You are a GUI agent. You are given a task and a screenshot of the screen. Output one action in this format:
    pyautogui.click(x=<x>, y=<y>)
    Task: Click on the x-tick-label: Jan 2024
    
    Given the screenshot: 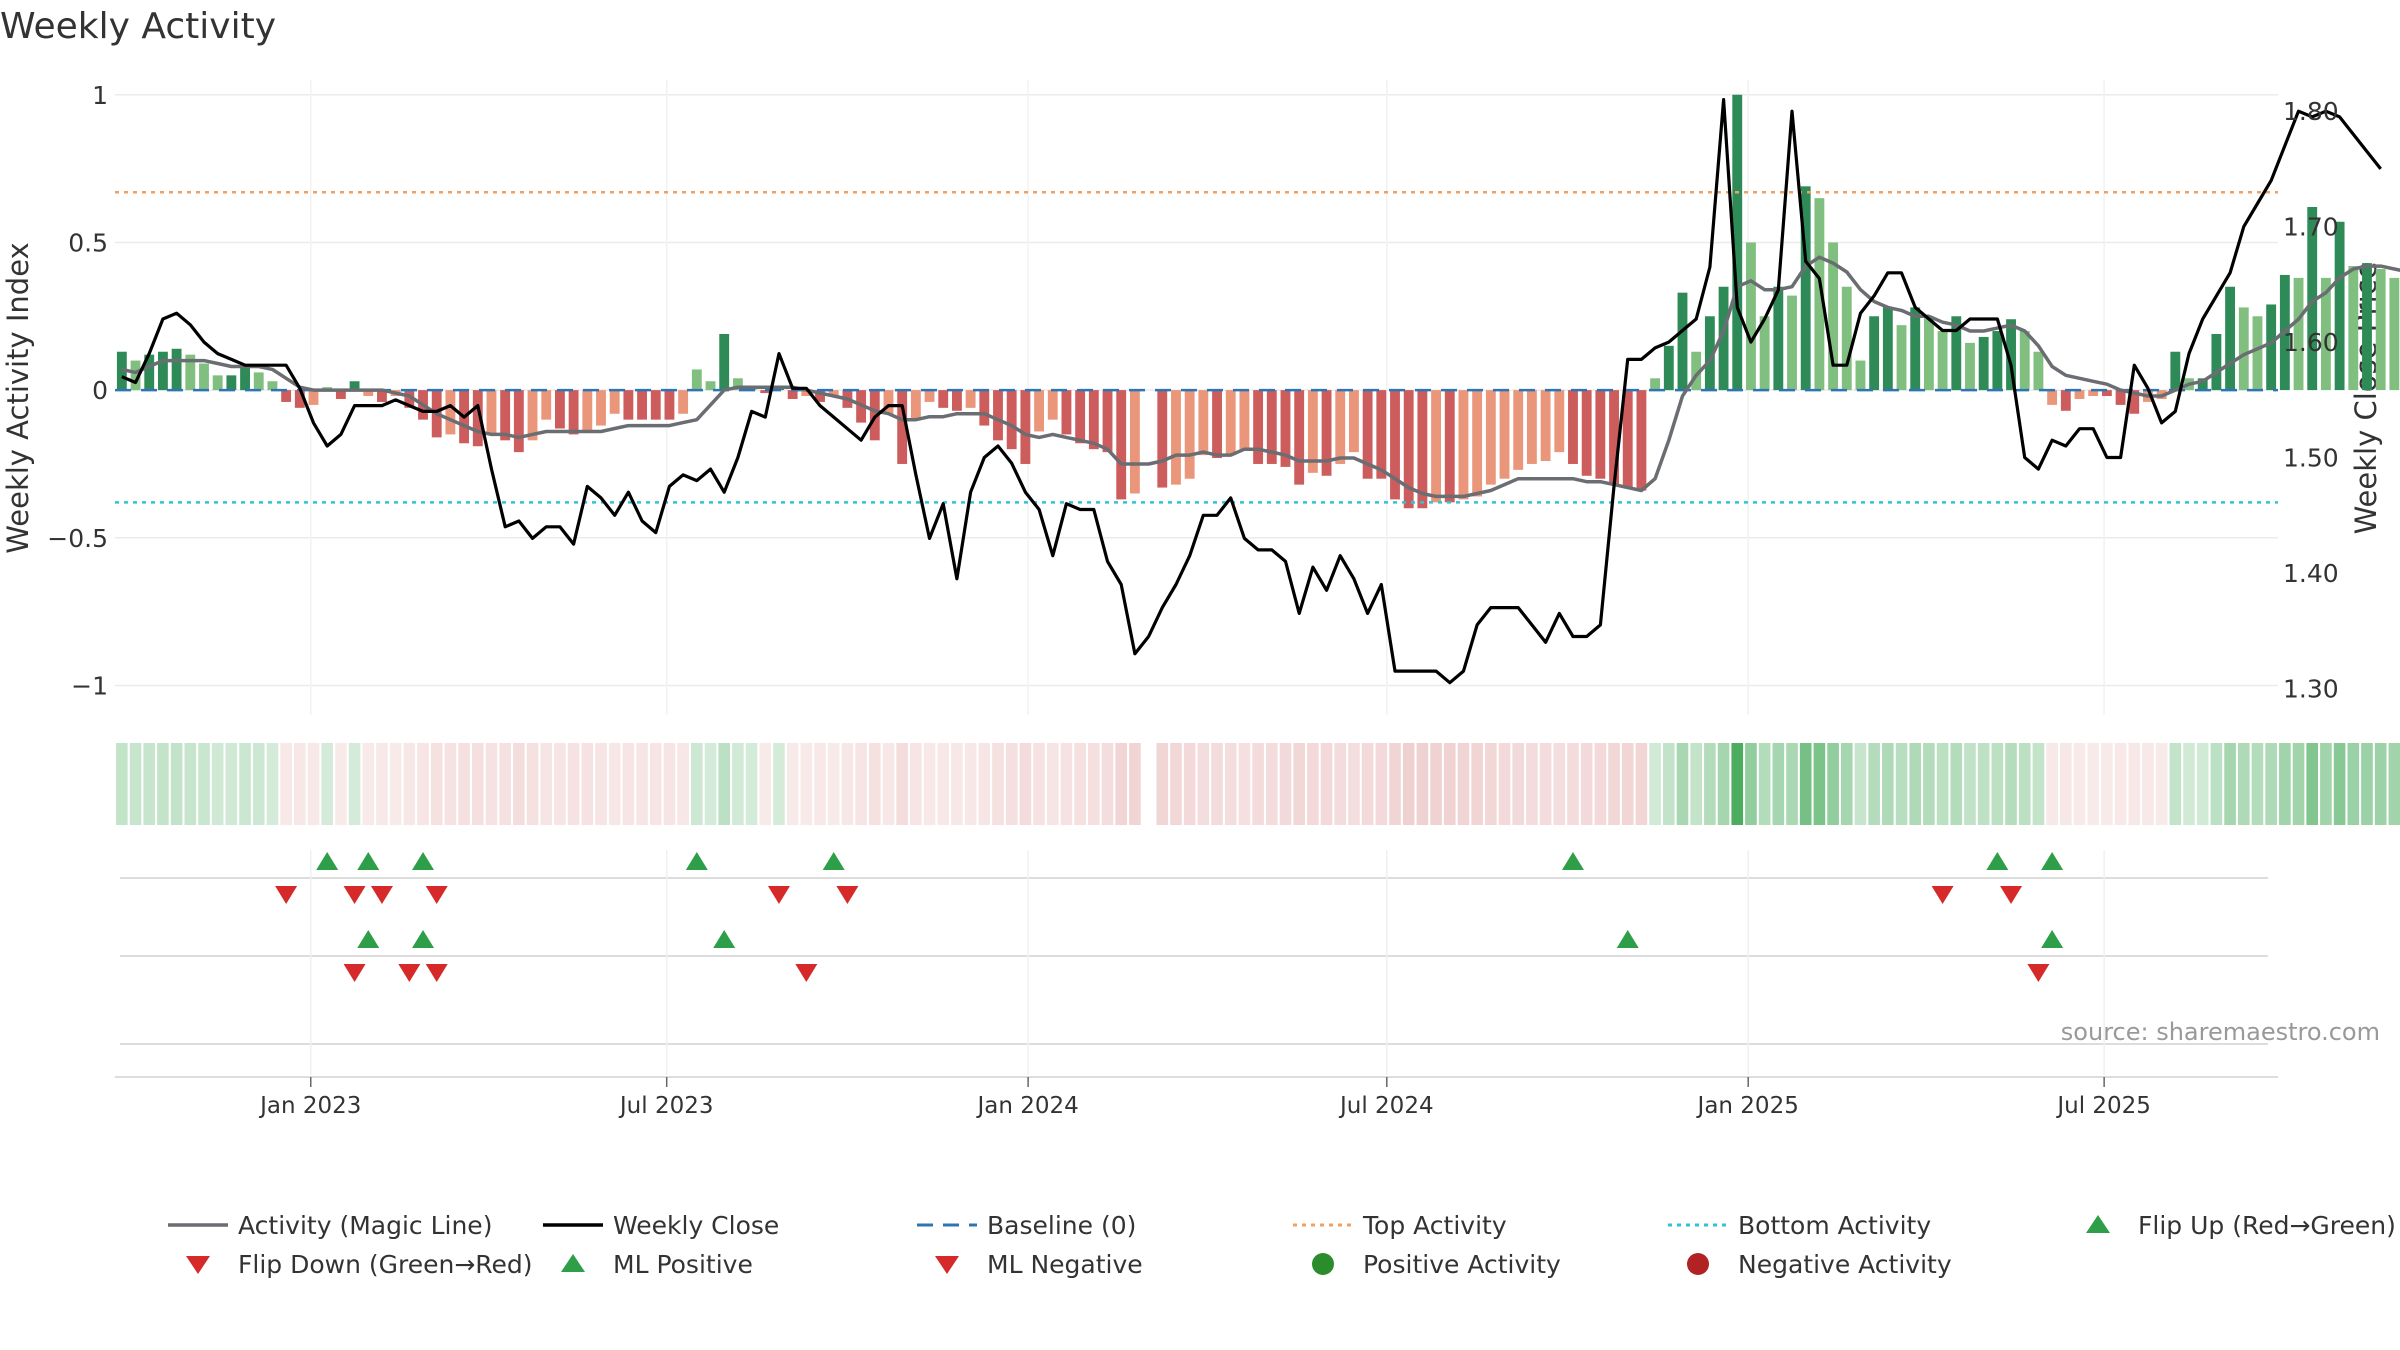 What is the action you would take?
    pyautogui.click(x=1026, y=1106)
    